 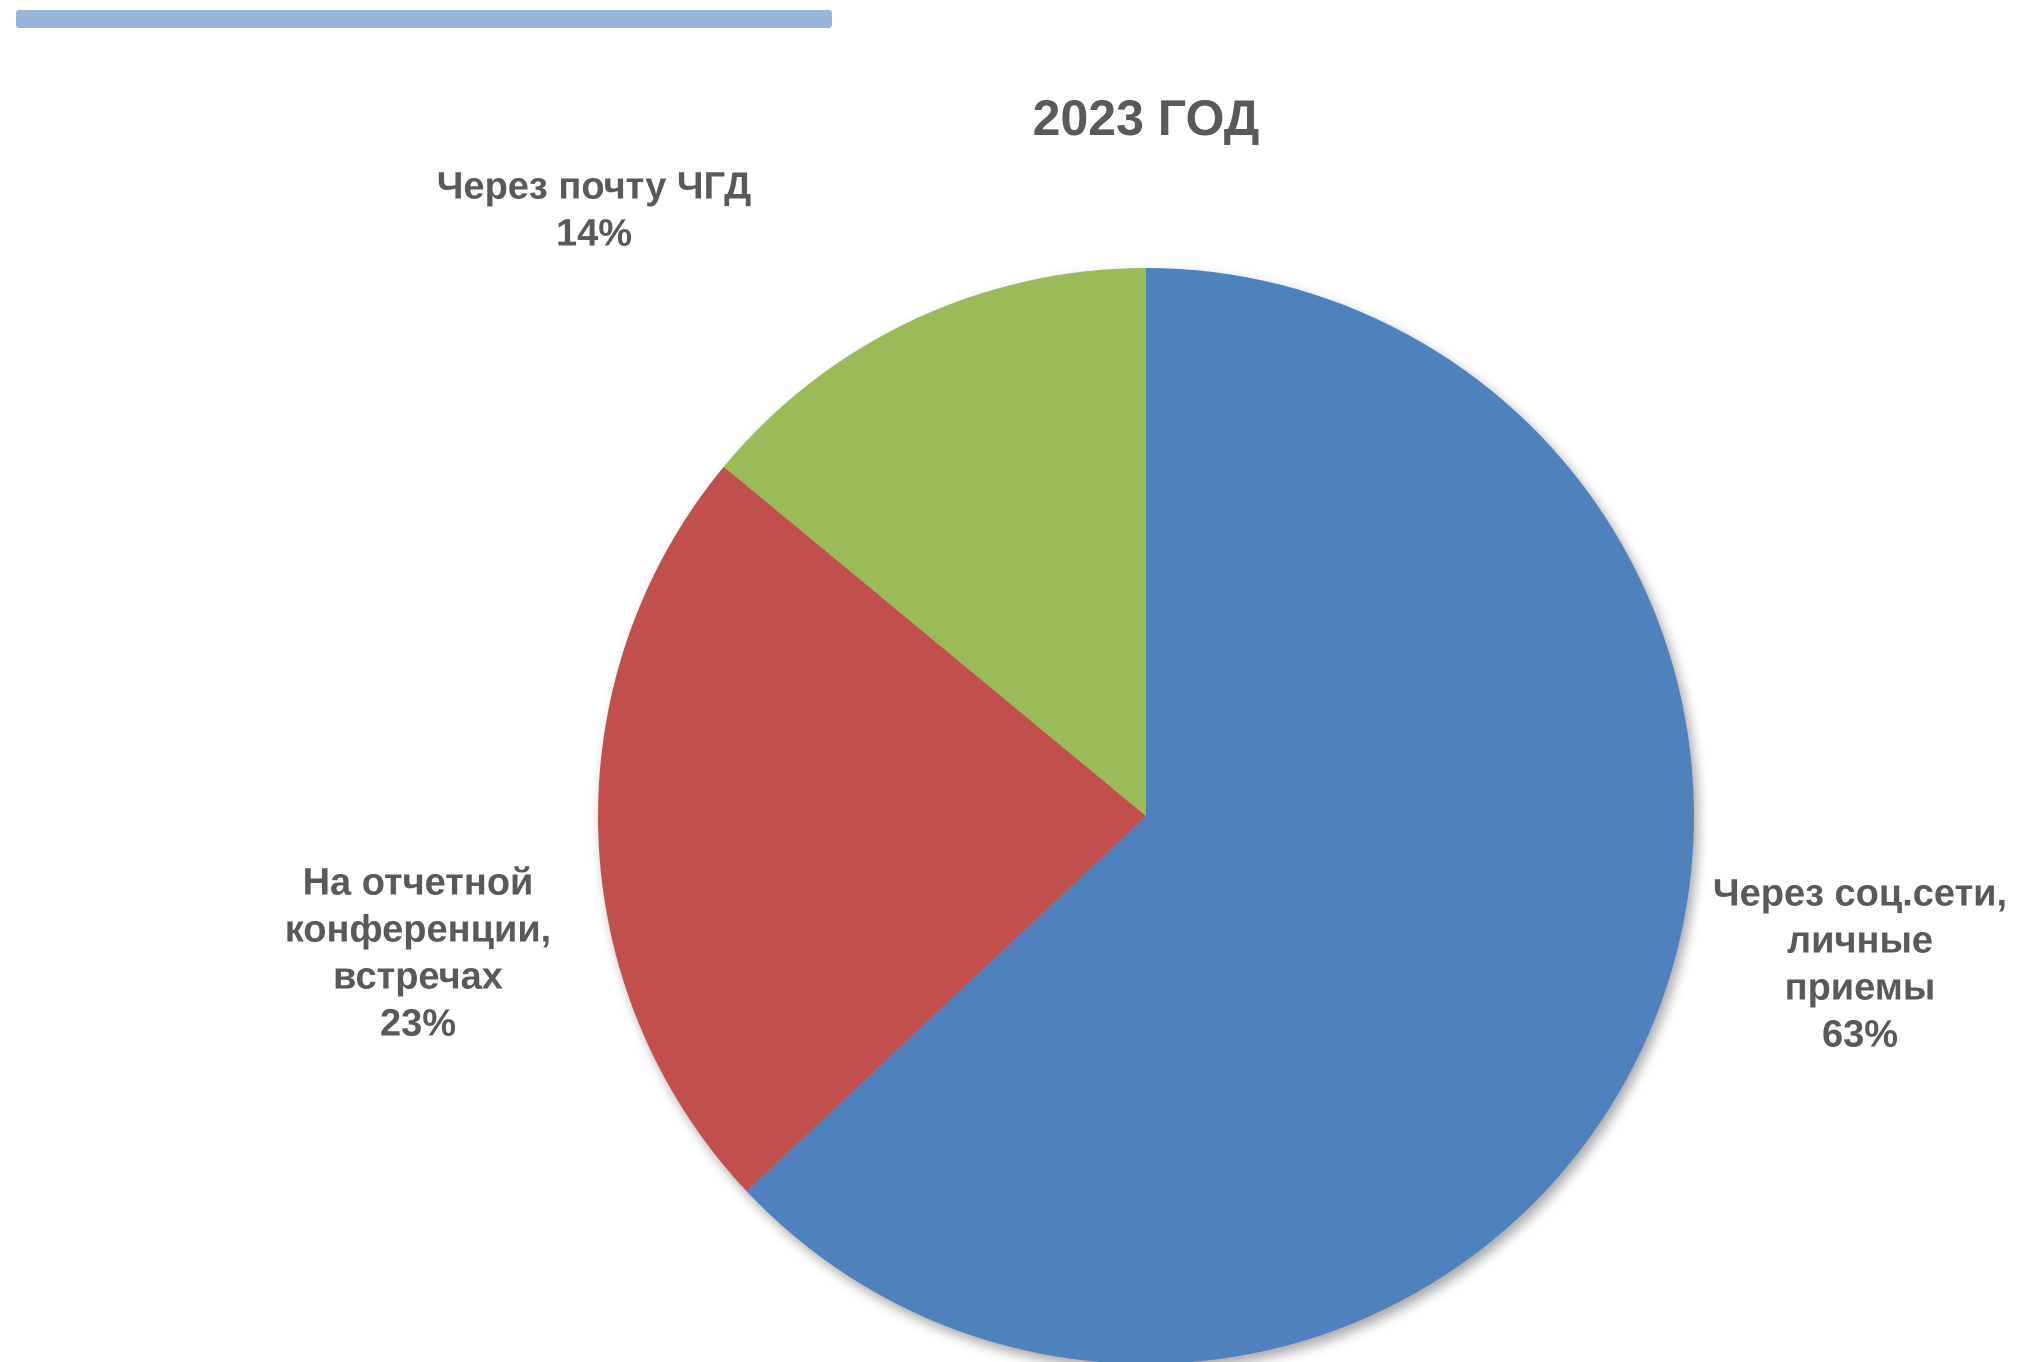 What do you see at coordinates (1860, 1035) in the screenshot?
I see `slice-percent-label: 63%` at bounding box center [1860, 1035].